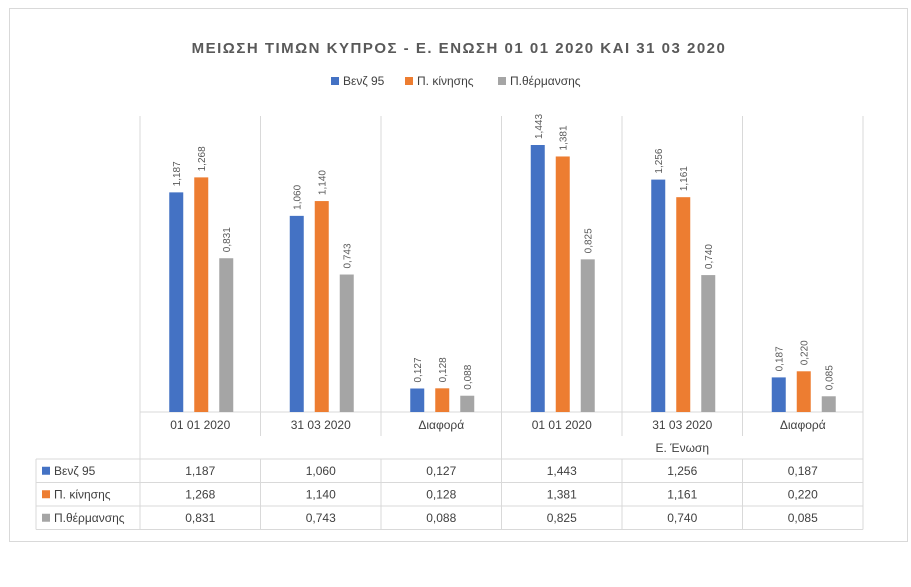 The width and height of the screenshot is (911, 587). Describe the element at coordinates (682, 518) in the screenshot. I see `table-cell: 0,740` at that location.